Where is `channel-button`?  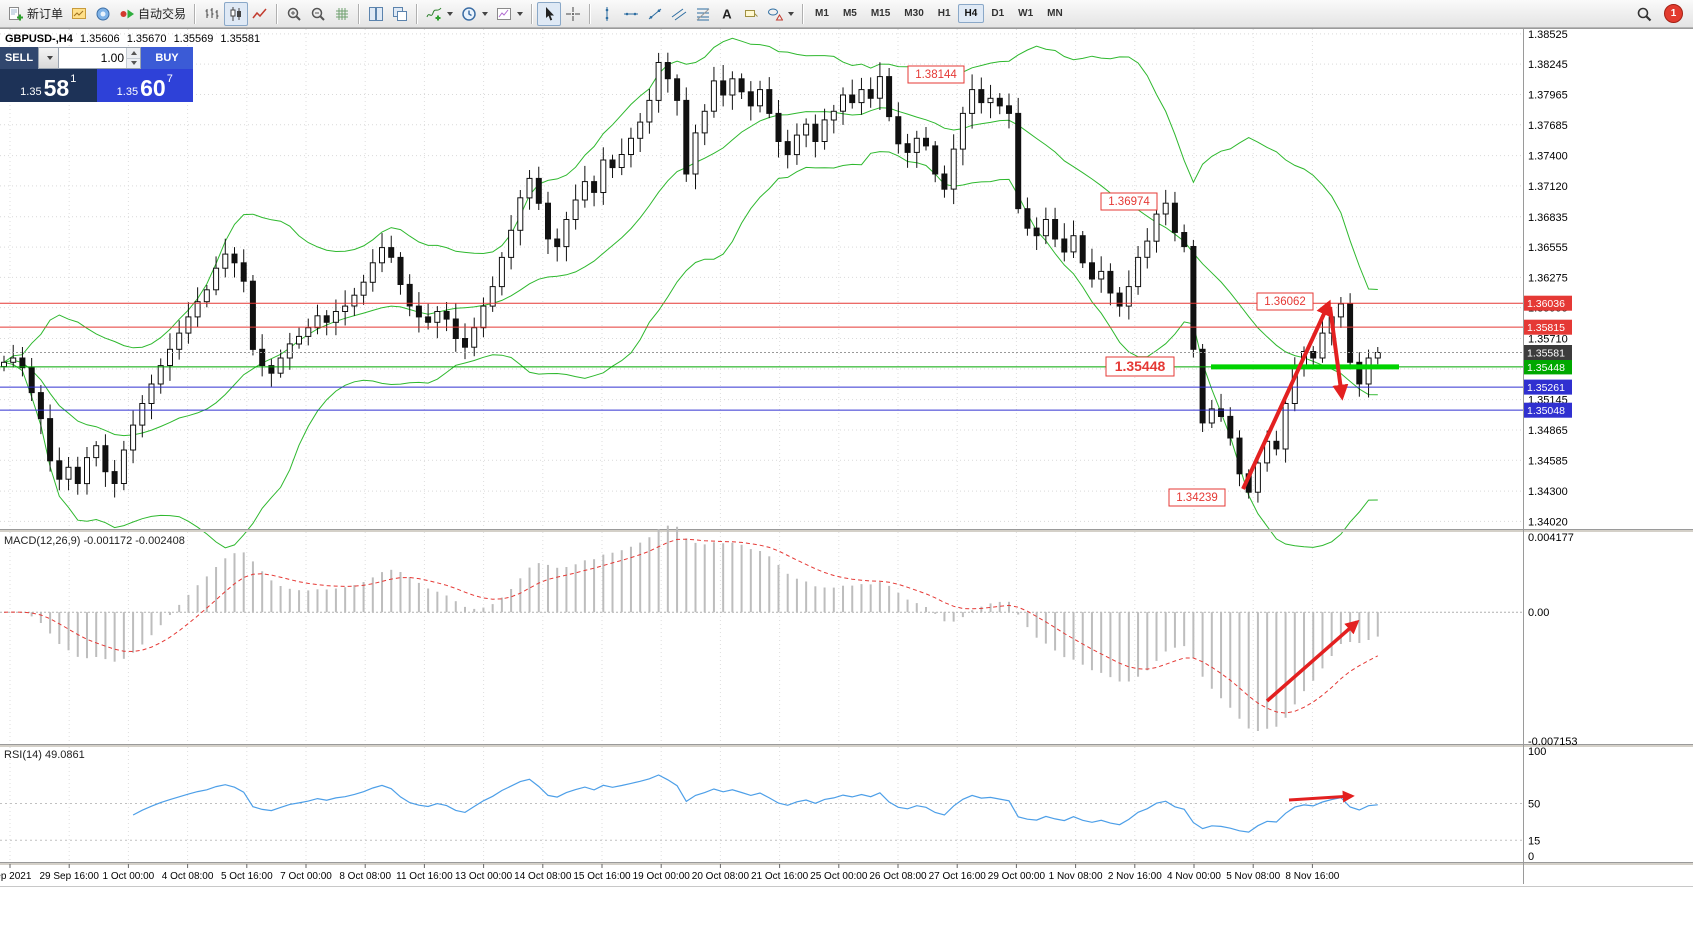
channel-button is located at coordinates (679, 14).